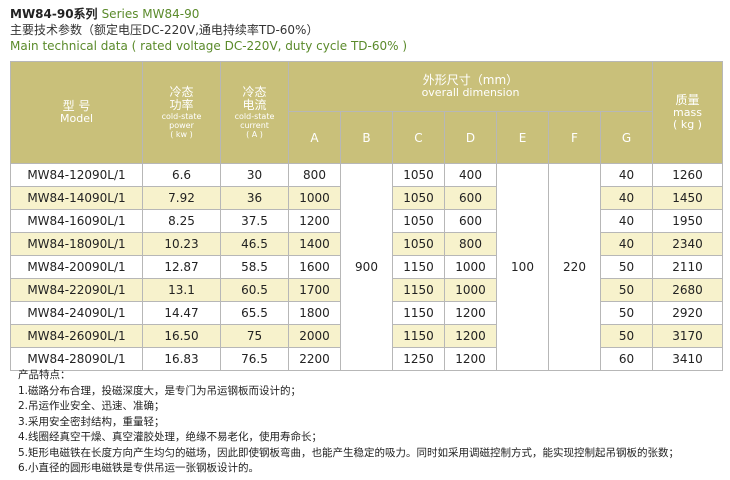 The width and height of the screenshot is (730, 480). What do you see at coordinates (418, 137) in the screenshot?
I see `header-dim-c: C` at bounding box center [418, 137].